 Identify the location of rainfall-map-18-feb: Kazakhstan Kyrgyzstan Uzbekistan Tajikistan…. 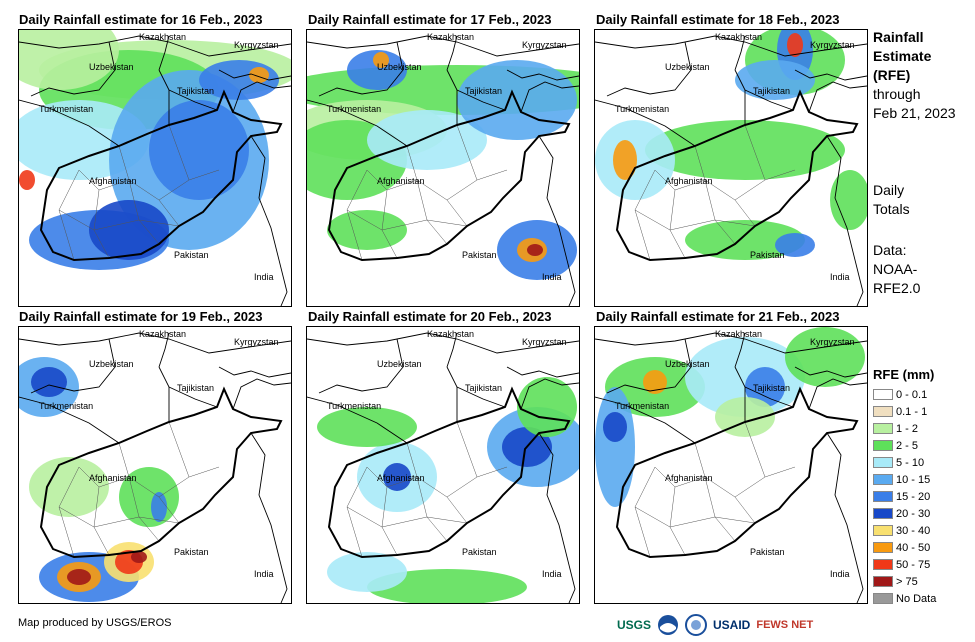
(731, 168).